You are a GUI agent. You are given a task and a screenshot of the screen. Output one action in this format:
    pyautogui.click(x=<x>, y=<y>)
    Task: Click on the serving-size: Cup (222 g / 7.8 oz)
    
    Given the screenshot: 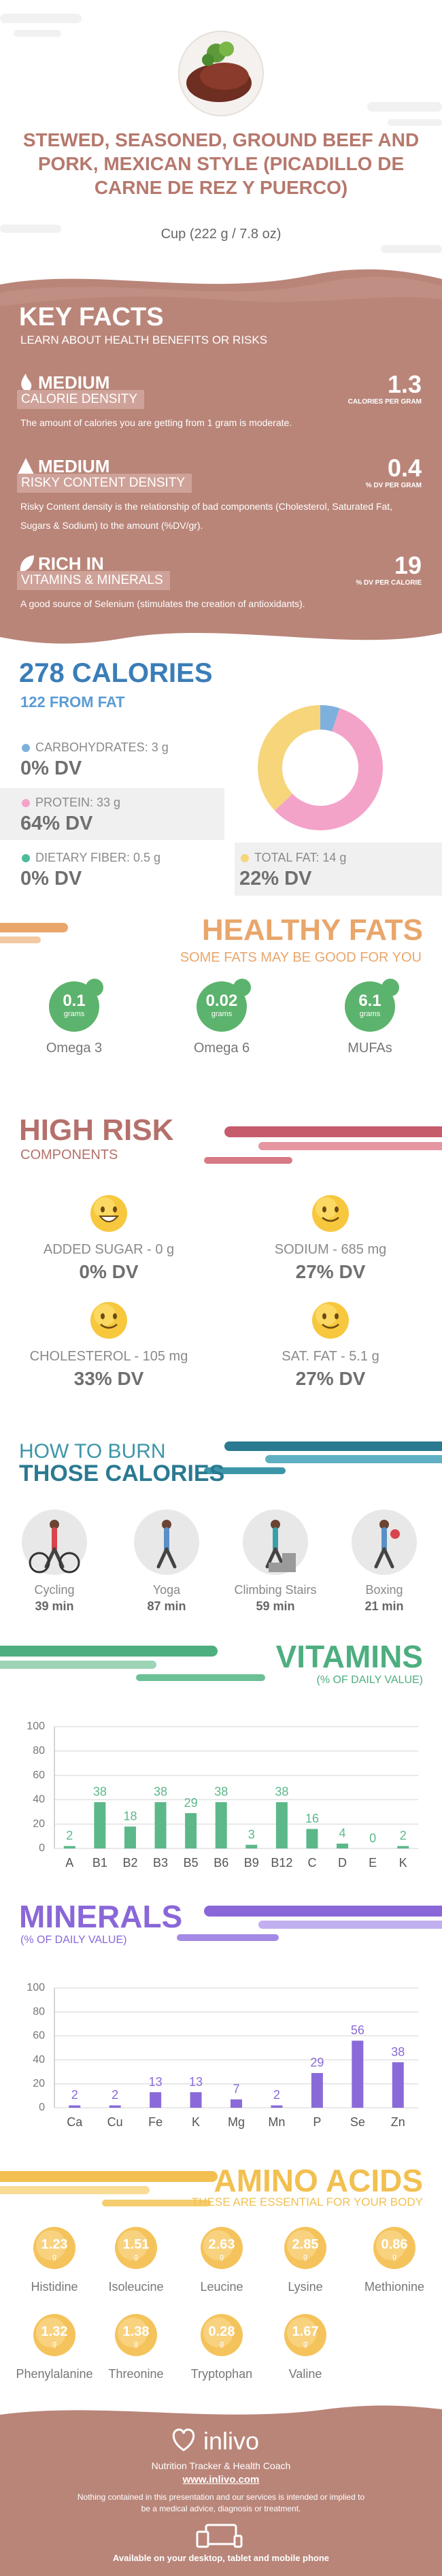 What is the action you would take?
    pyautogui.click(x=221, y=234)
    